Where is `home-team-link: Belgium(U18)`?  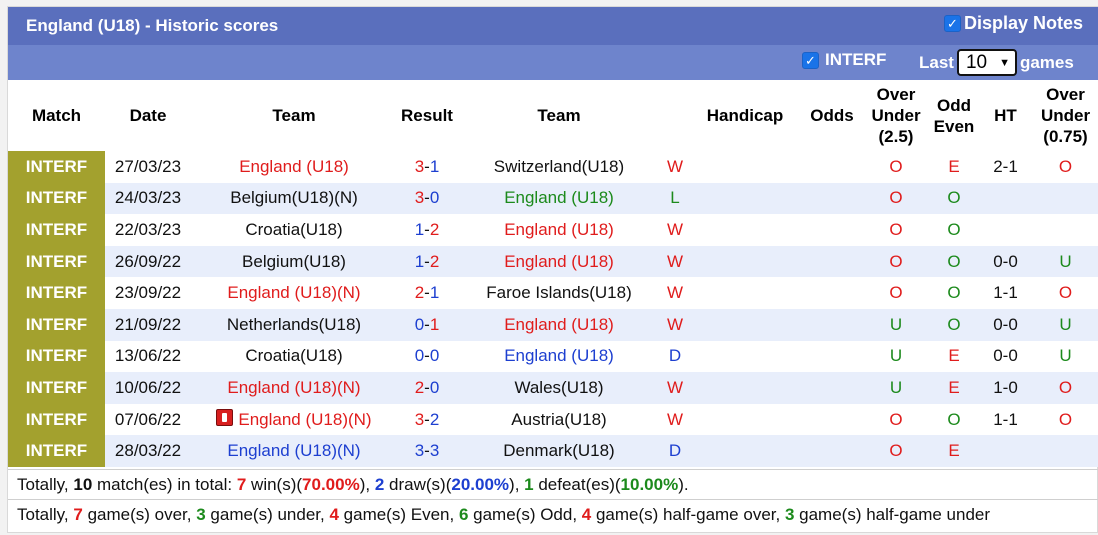 home-team-link: Belgium(U18) is located at coordinates (294, 261).